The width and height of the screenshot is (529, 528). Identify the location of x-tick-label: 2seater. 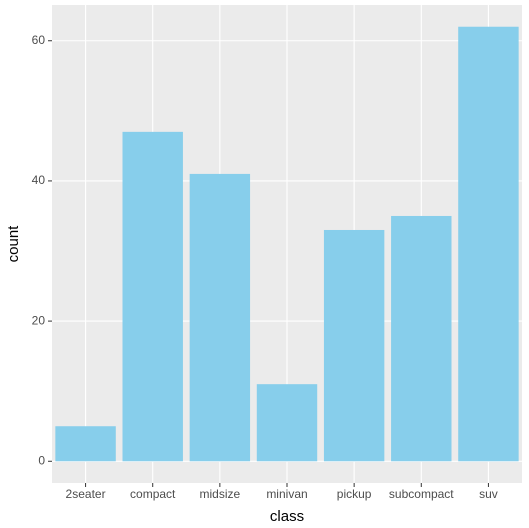
(86, 494).